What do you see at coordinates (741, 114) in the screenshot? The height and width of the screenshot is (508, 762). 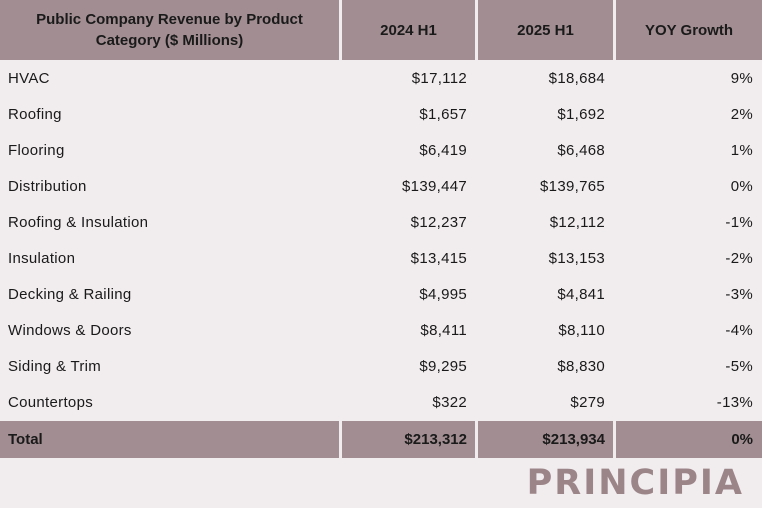 I see `growth-cell: 2%` at bounding box center [741, 114].